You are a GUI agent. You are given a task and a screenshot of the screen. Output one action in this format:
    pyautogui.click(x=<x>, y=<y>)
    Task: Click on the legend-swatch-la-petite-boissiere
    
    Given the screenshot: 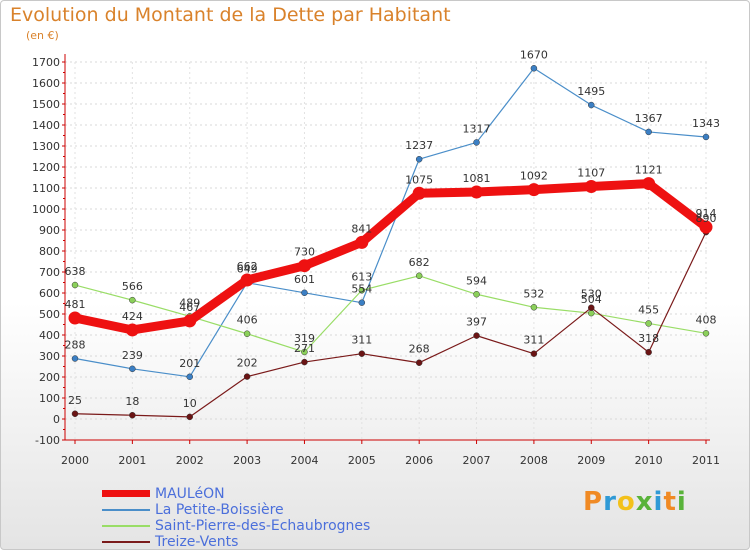 What is the action you would take?
    pyautogui.click(x=126, y=510)
    